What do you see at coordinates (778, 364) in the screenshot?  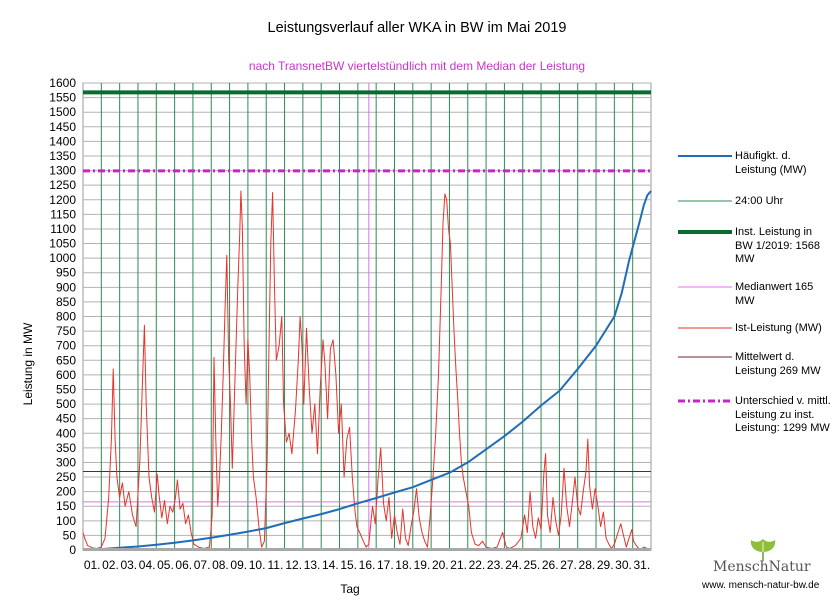 I see `legend-label-mean: Mittelwert d. Leistung 269 MW` at bounding box center [778, 364].